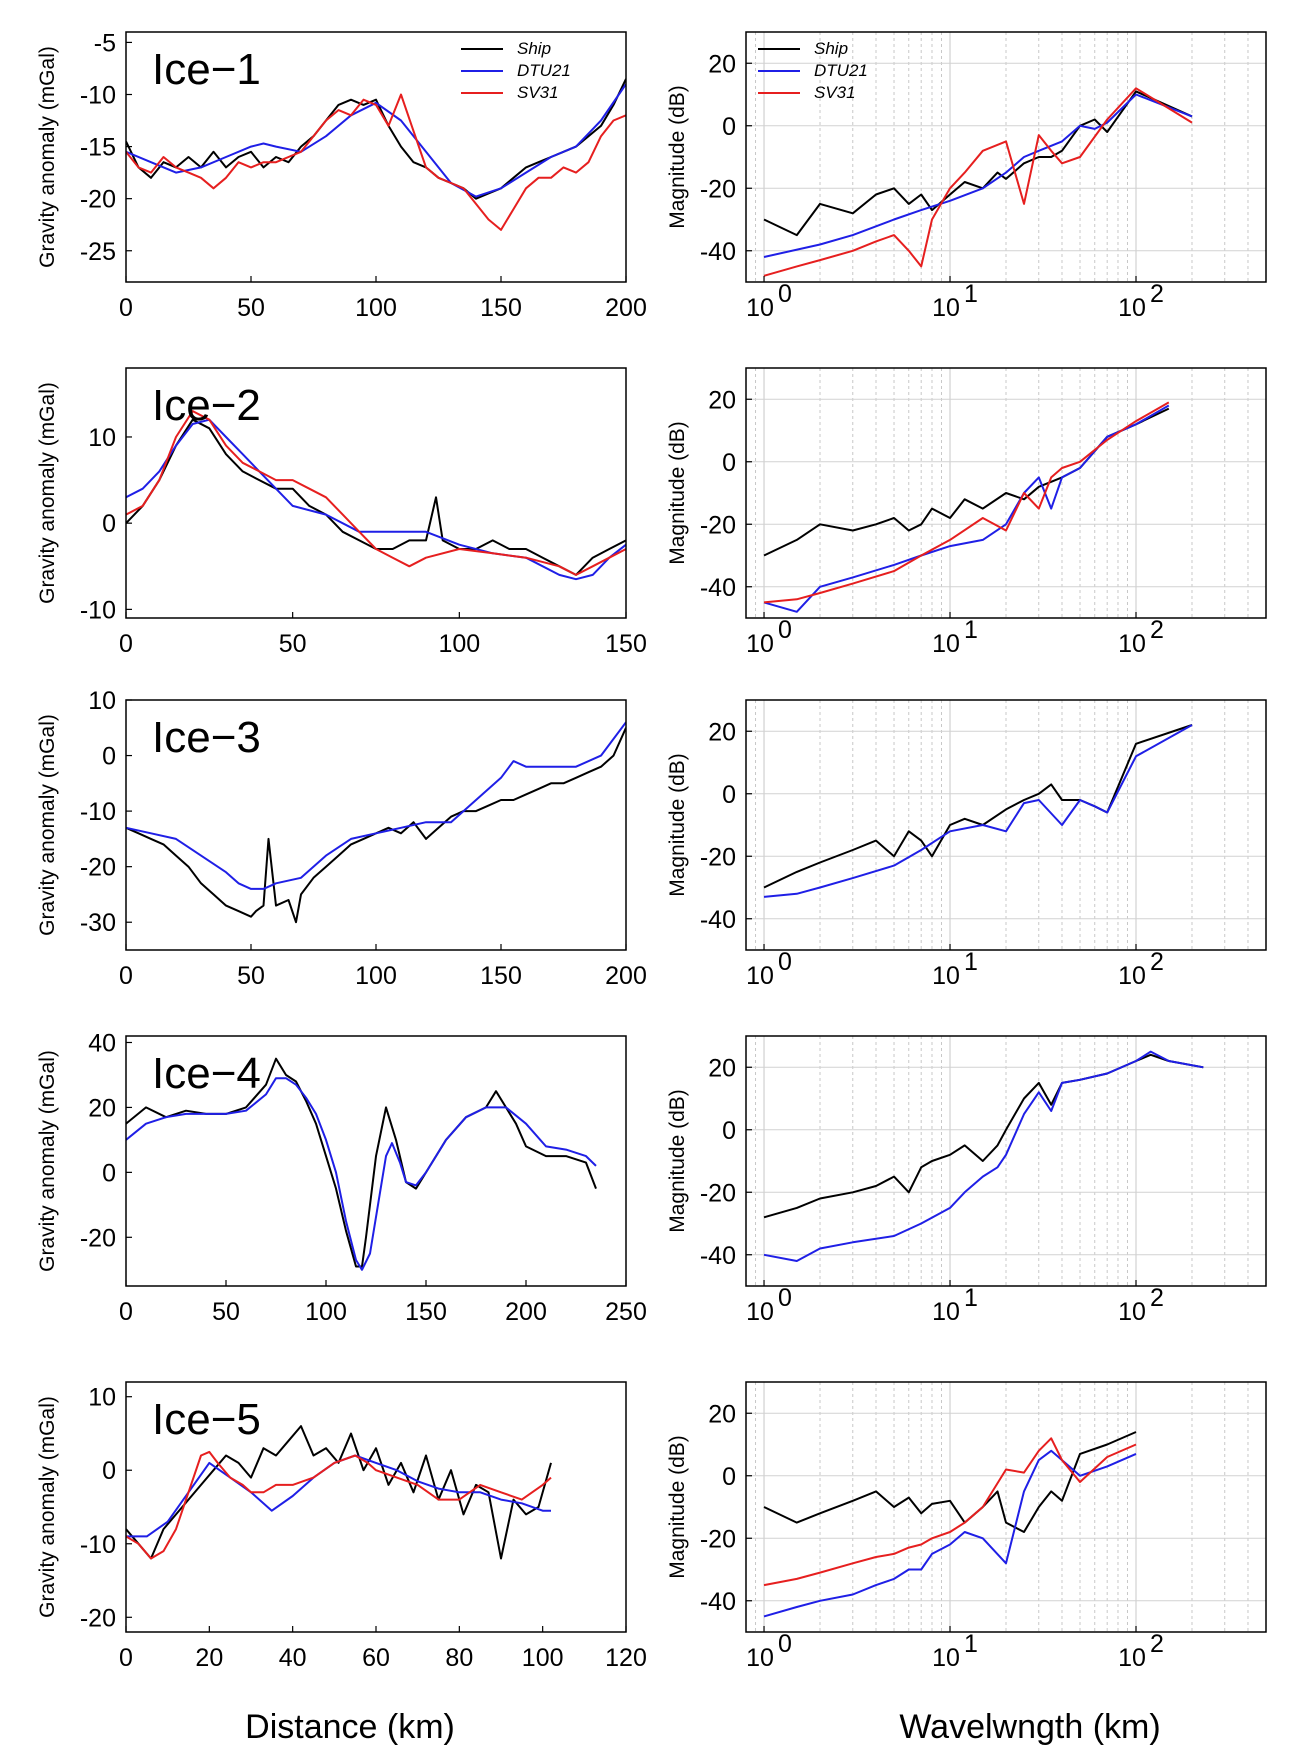  I want to click on panel-title: Ice−1, so click(206, 69).